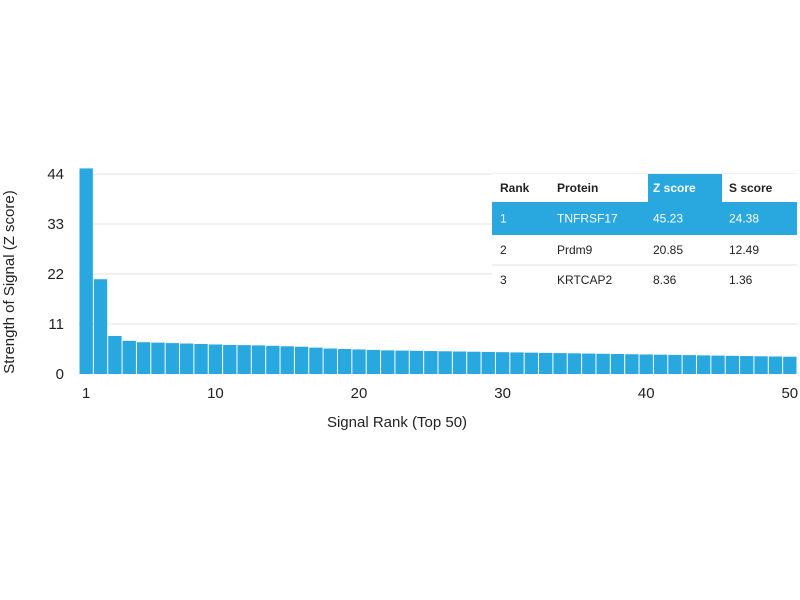  Describe the element at coordinates (9, 281) in the screenshot. I see `y-axis-label: Strength of Signal (Z score)` at that location.